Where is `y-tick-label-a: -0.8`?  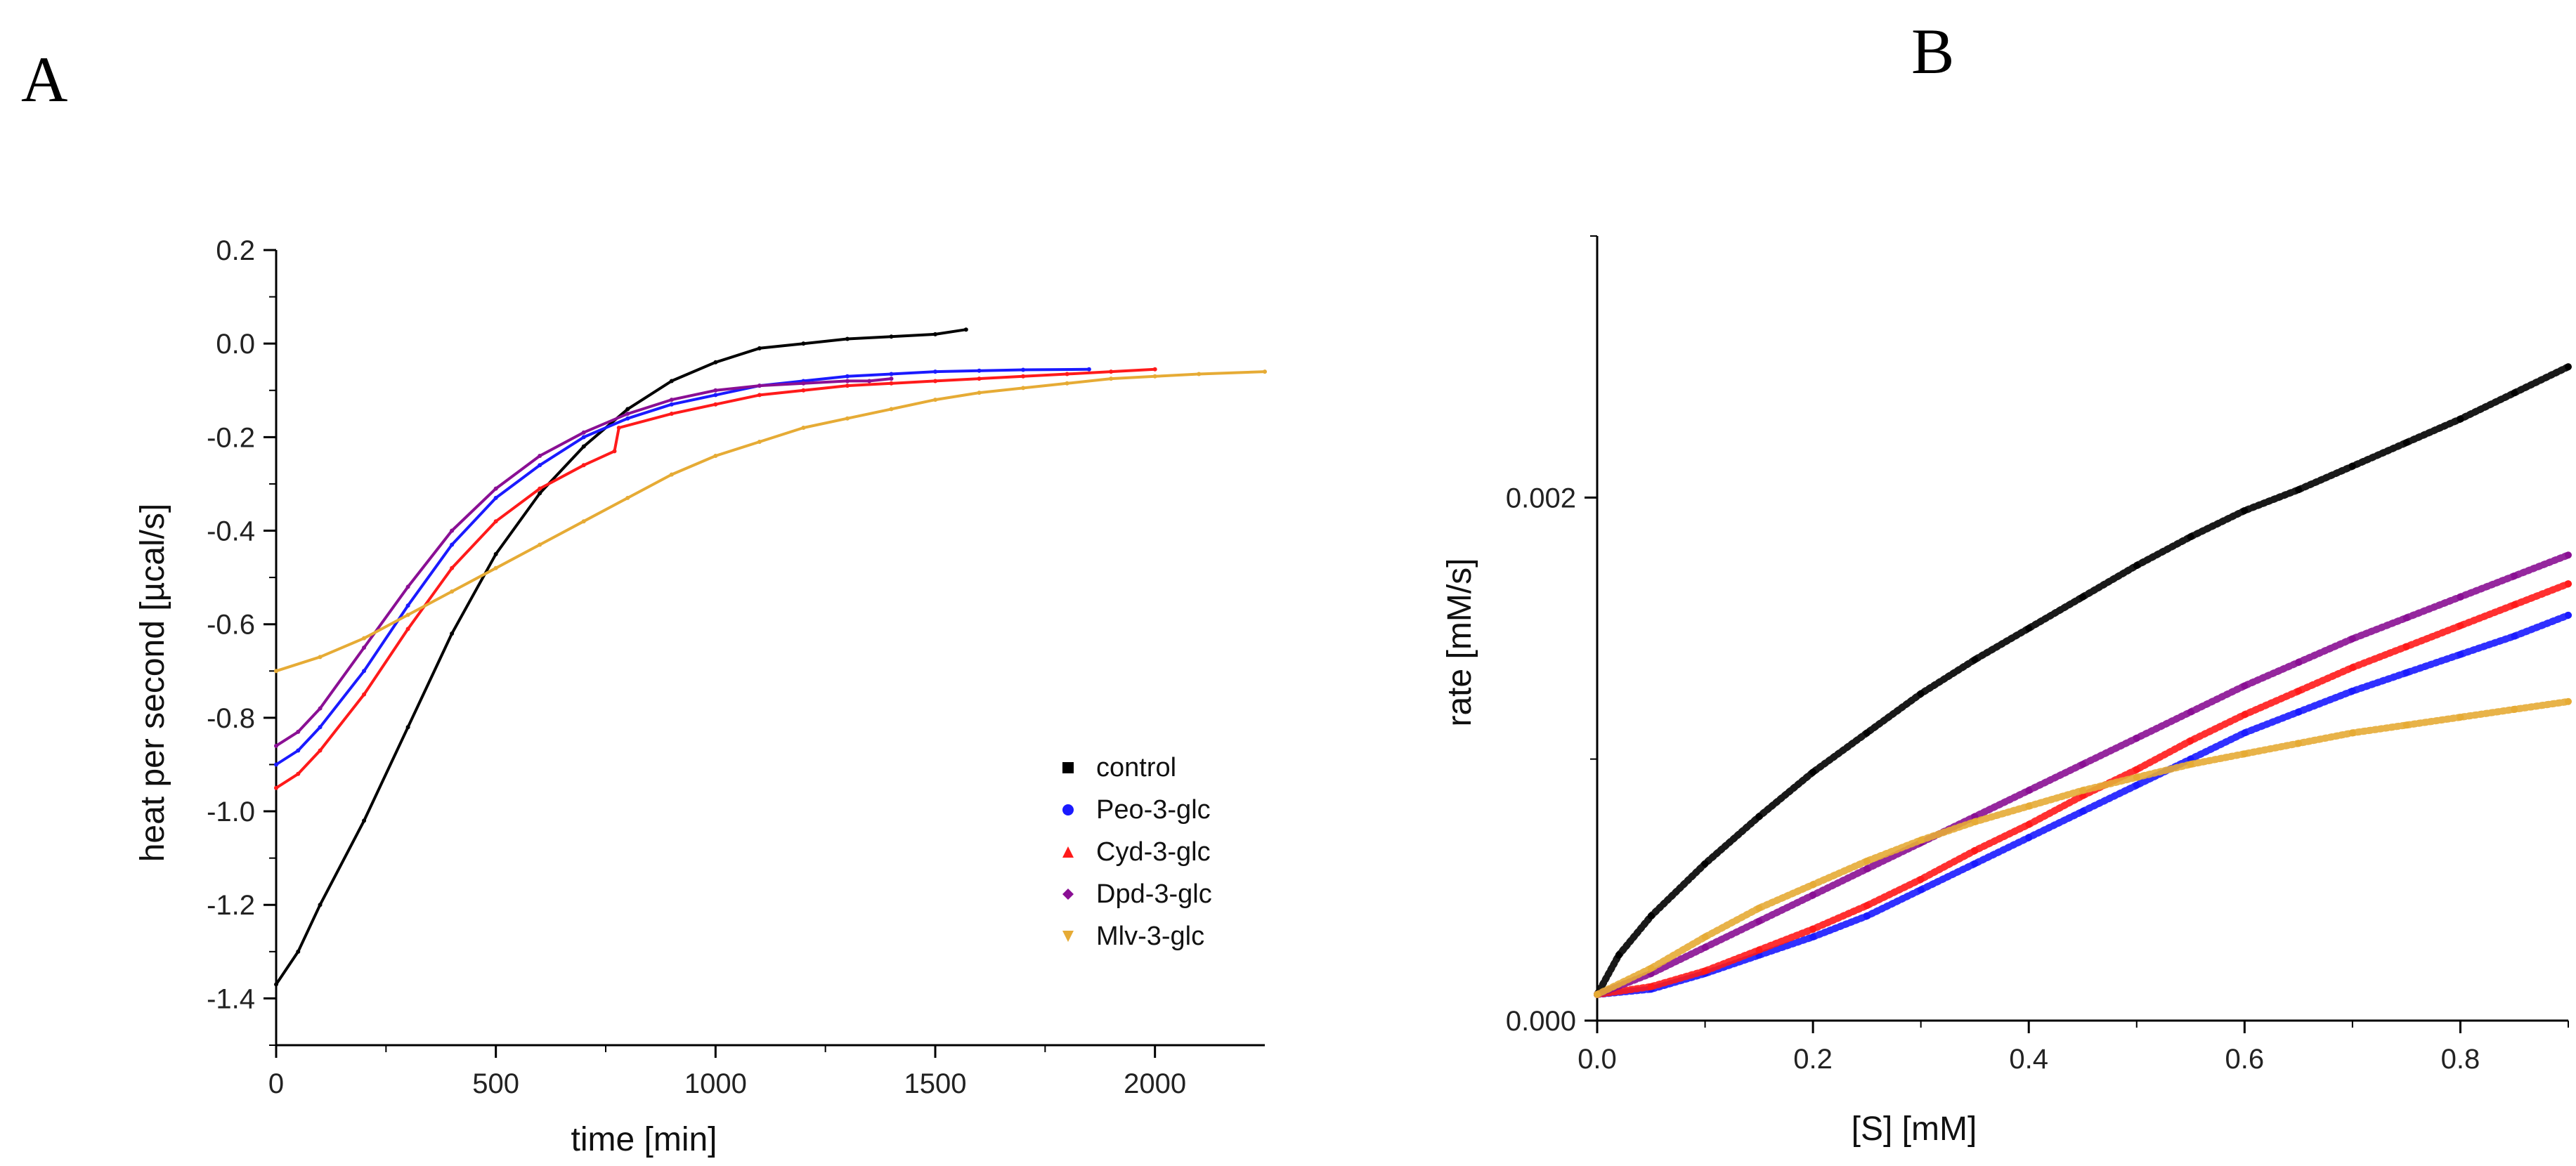
y-tick-label-a: -0.8 is located at coordinates (231, 718).